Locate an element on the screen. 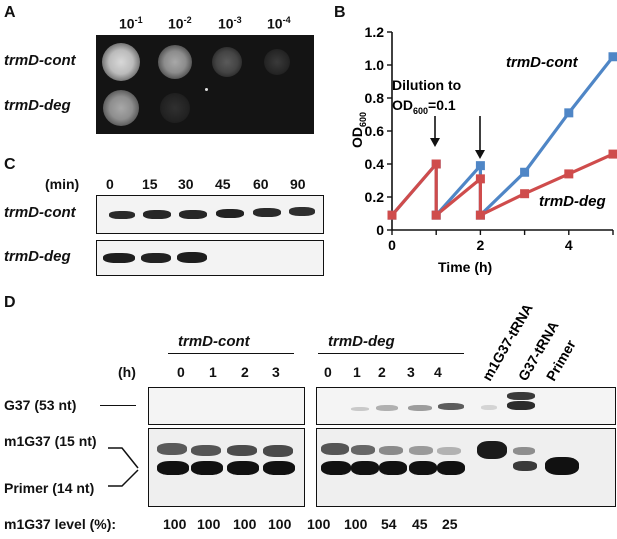 The width and height of the screenshot is (617, 539). dilution-label-1: 10-1 is located at coordinates (131, 23).